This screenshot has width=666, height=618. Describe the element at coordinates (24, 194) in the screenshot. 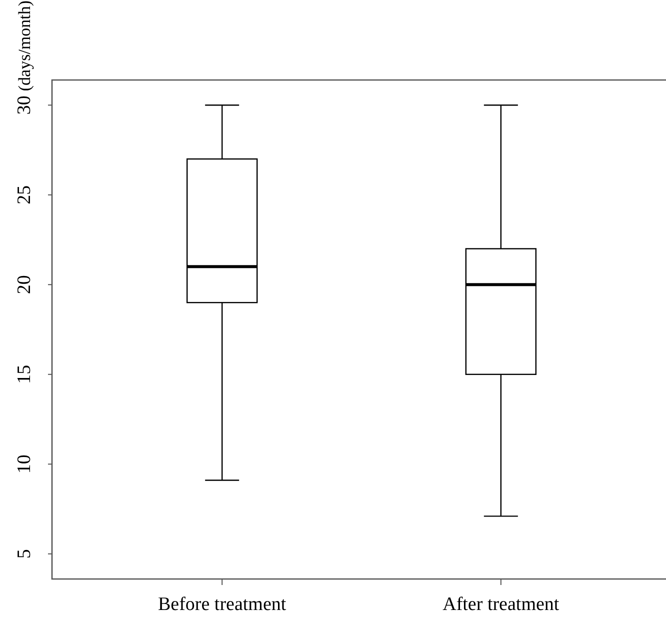

I see `y-tick-label: 25` at that location.